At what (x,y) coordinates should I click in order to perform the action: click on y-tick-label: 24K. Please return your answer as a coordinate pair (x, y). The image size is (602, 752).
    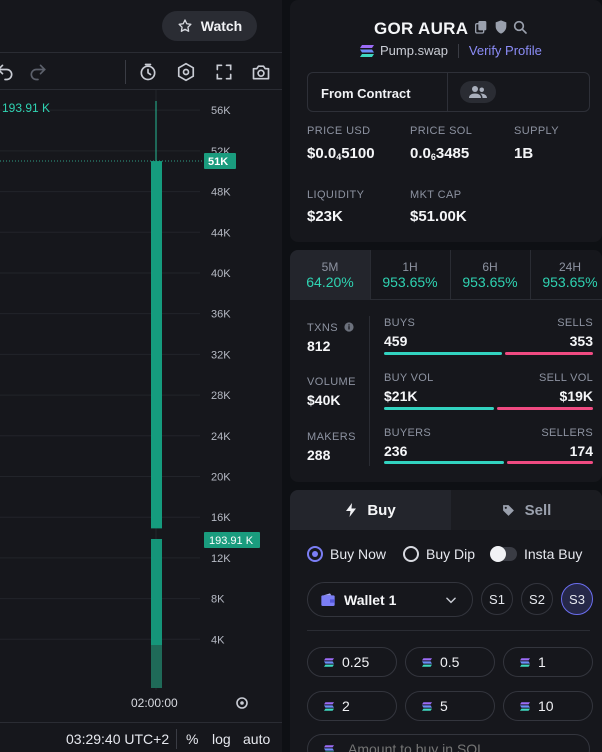
    Looking at the image, I should click on (221, 437).